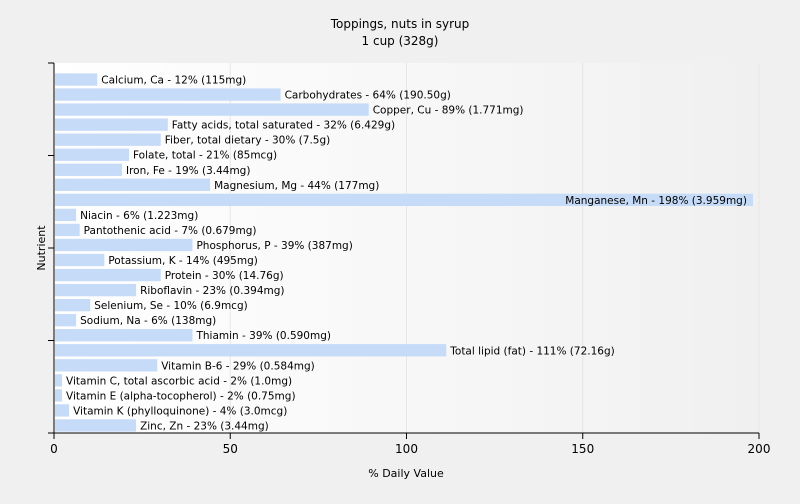 The width and height of the screenshot is (800, 504). I want to click on bar-label: Fiber, total dietary - 30% (7.5g), so click(247, 141).